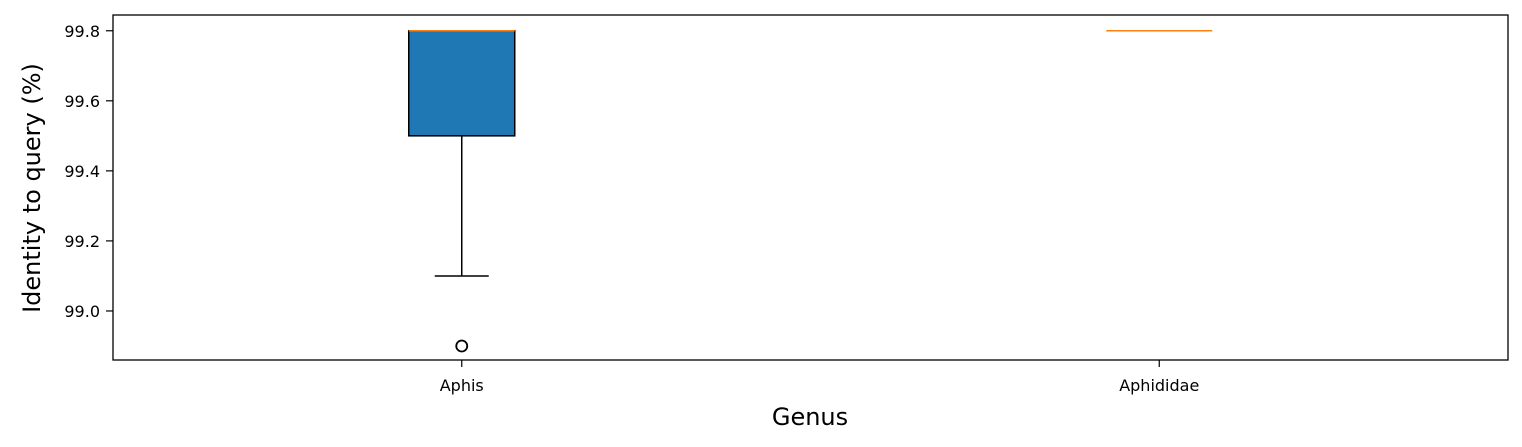  Describe the element at coordinates (819, 377) in the screenshot. I see `x-axis-ticks: Aphis Aphididae` at that location.